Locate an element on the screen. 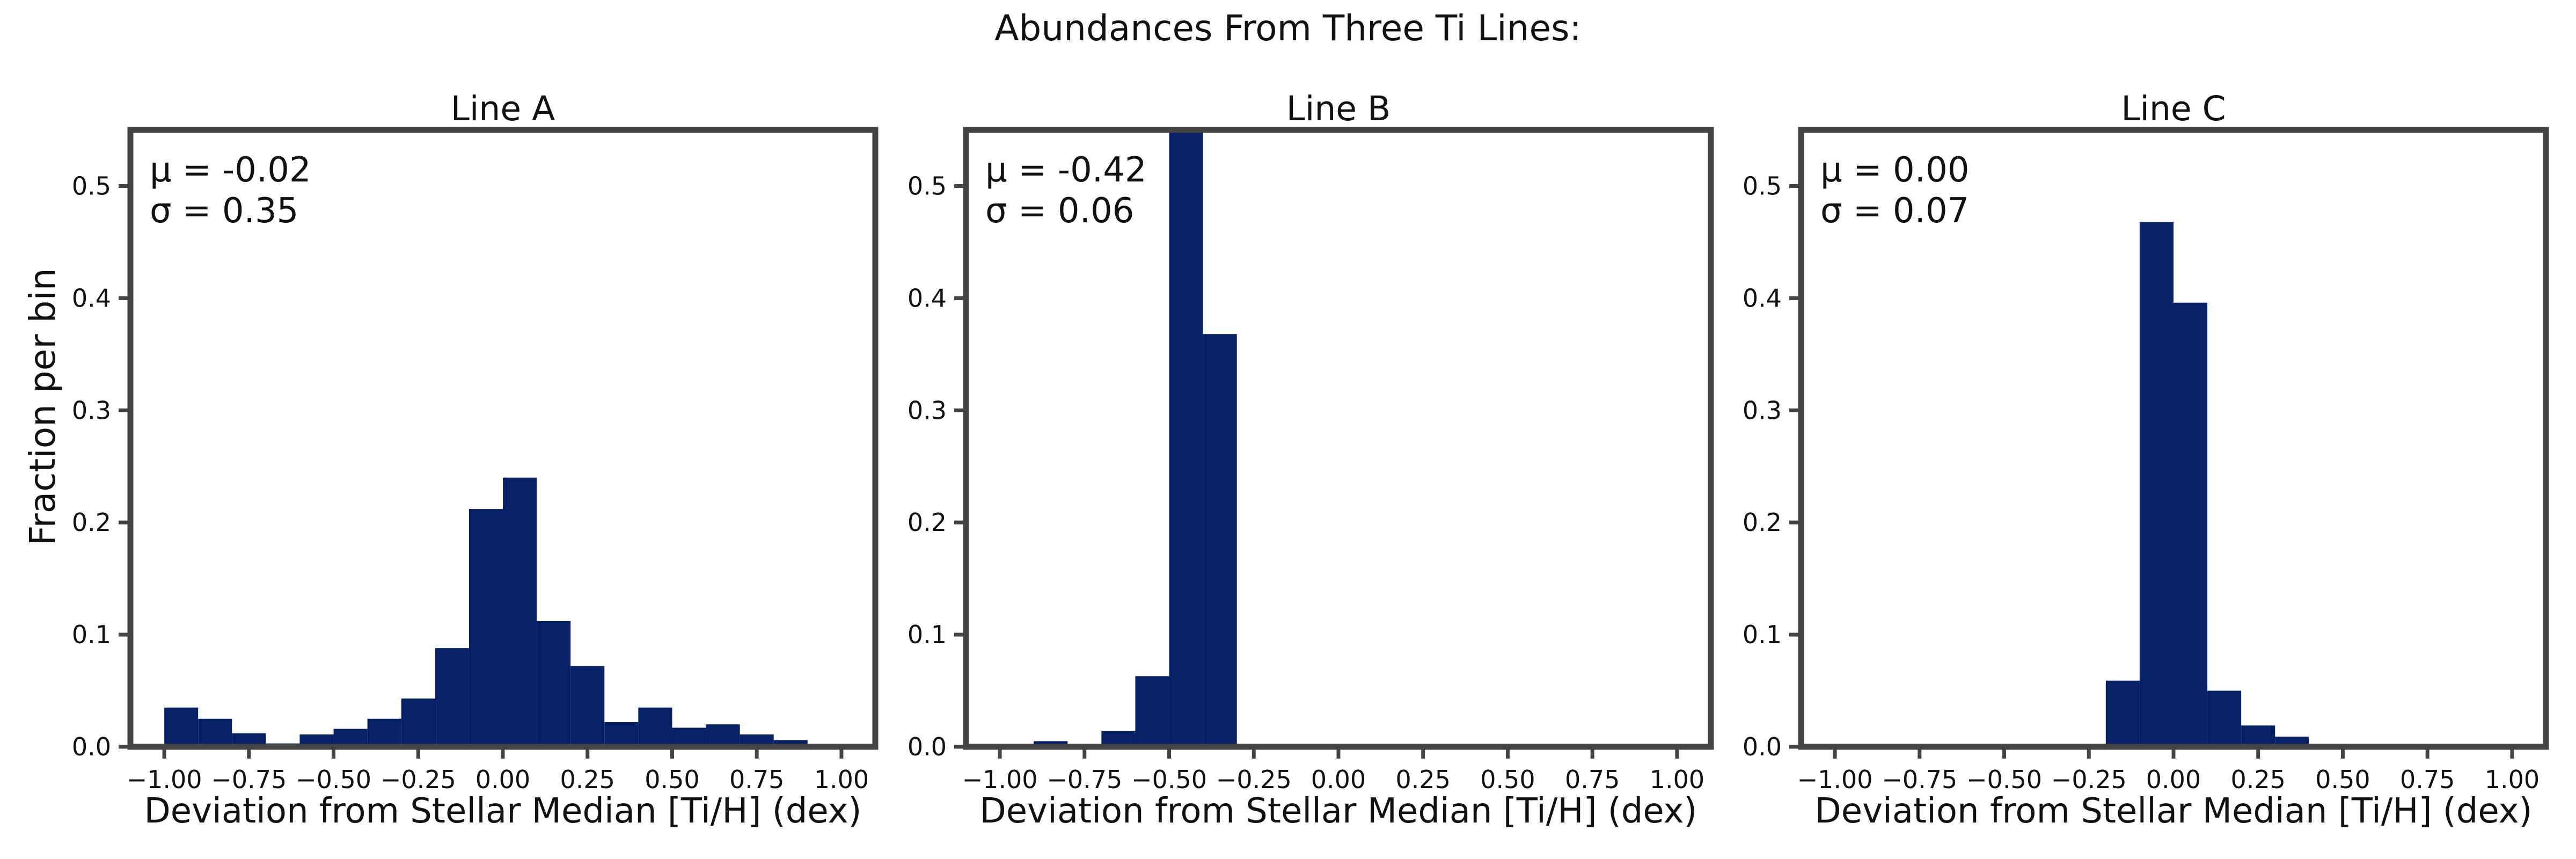  sigma-annotation: σ = 0.06 is located at coordinates (1059, 211).